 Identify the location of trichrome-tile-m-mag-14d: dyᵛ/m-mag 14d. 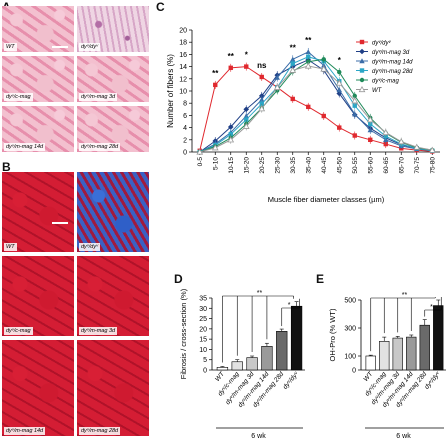
(38, 388).